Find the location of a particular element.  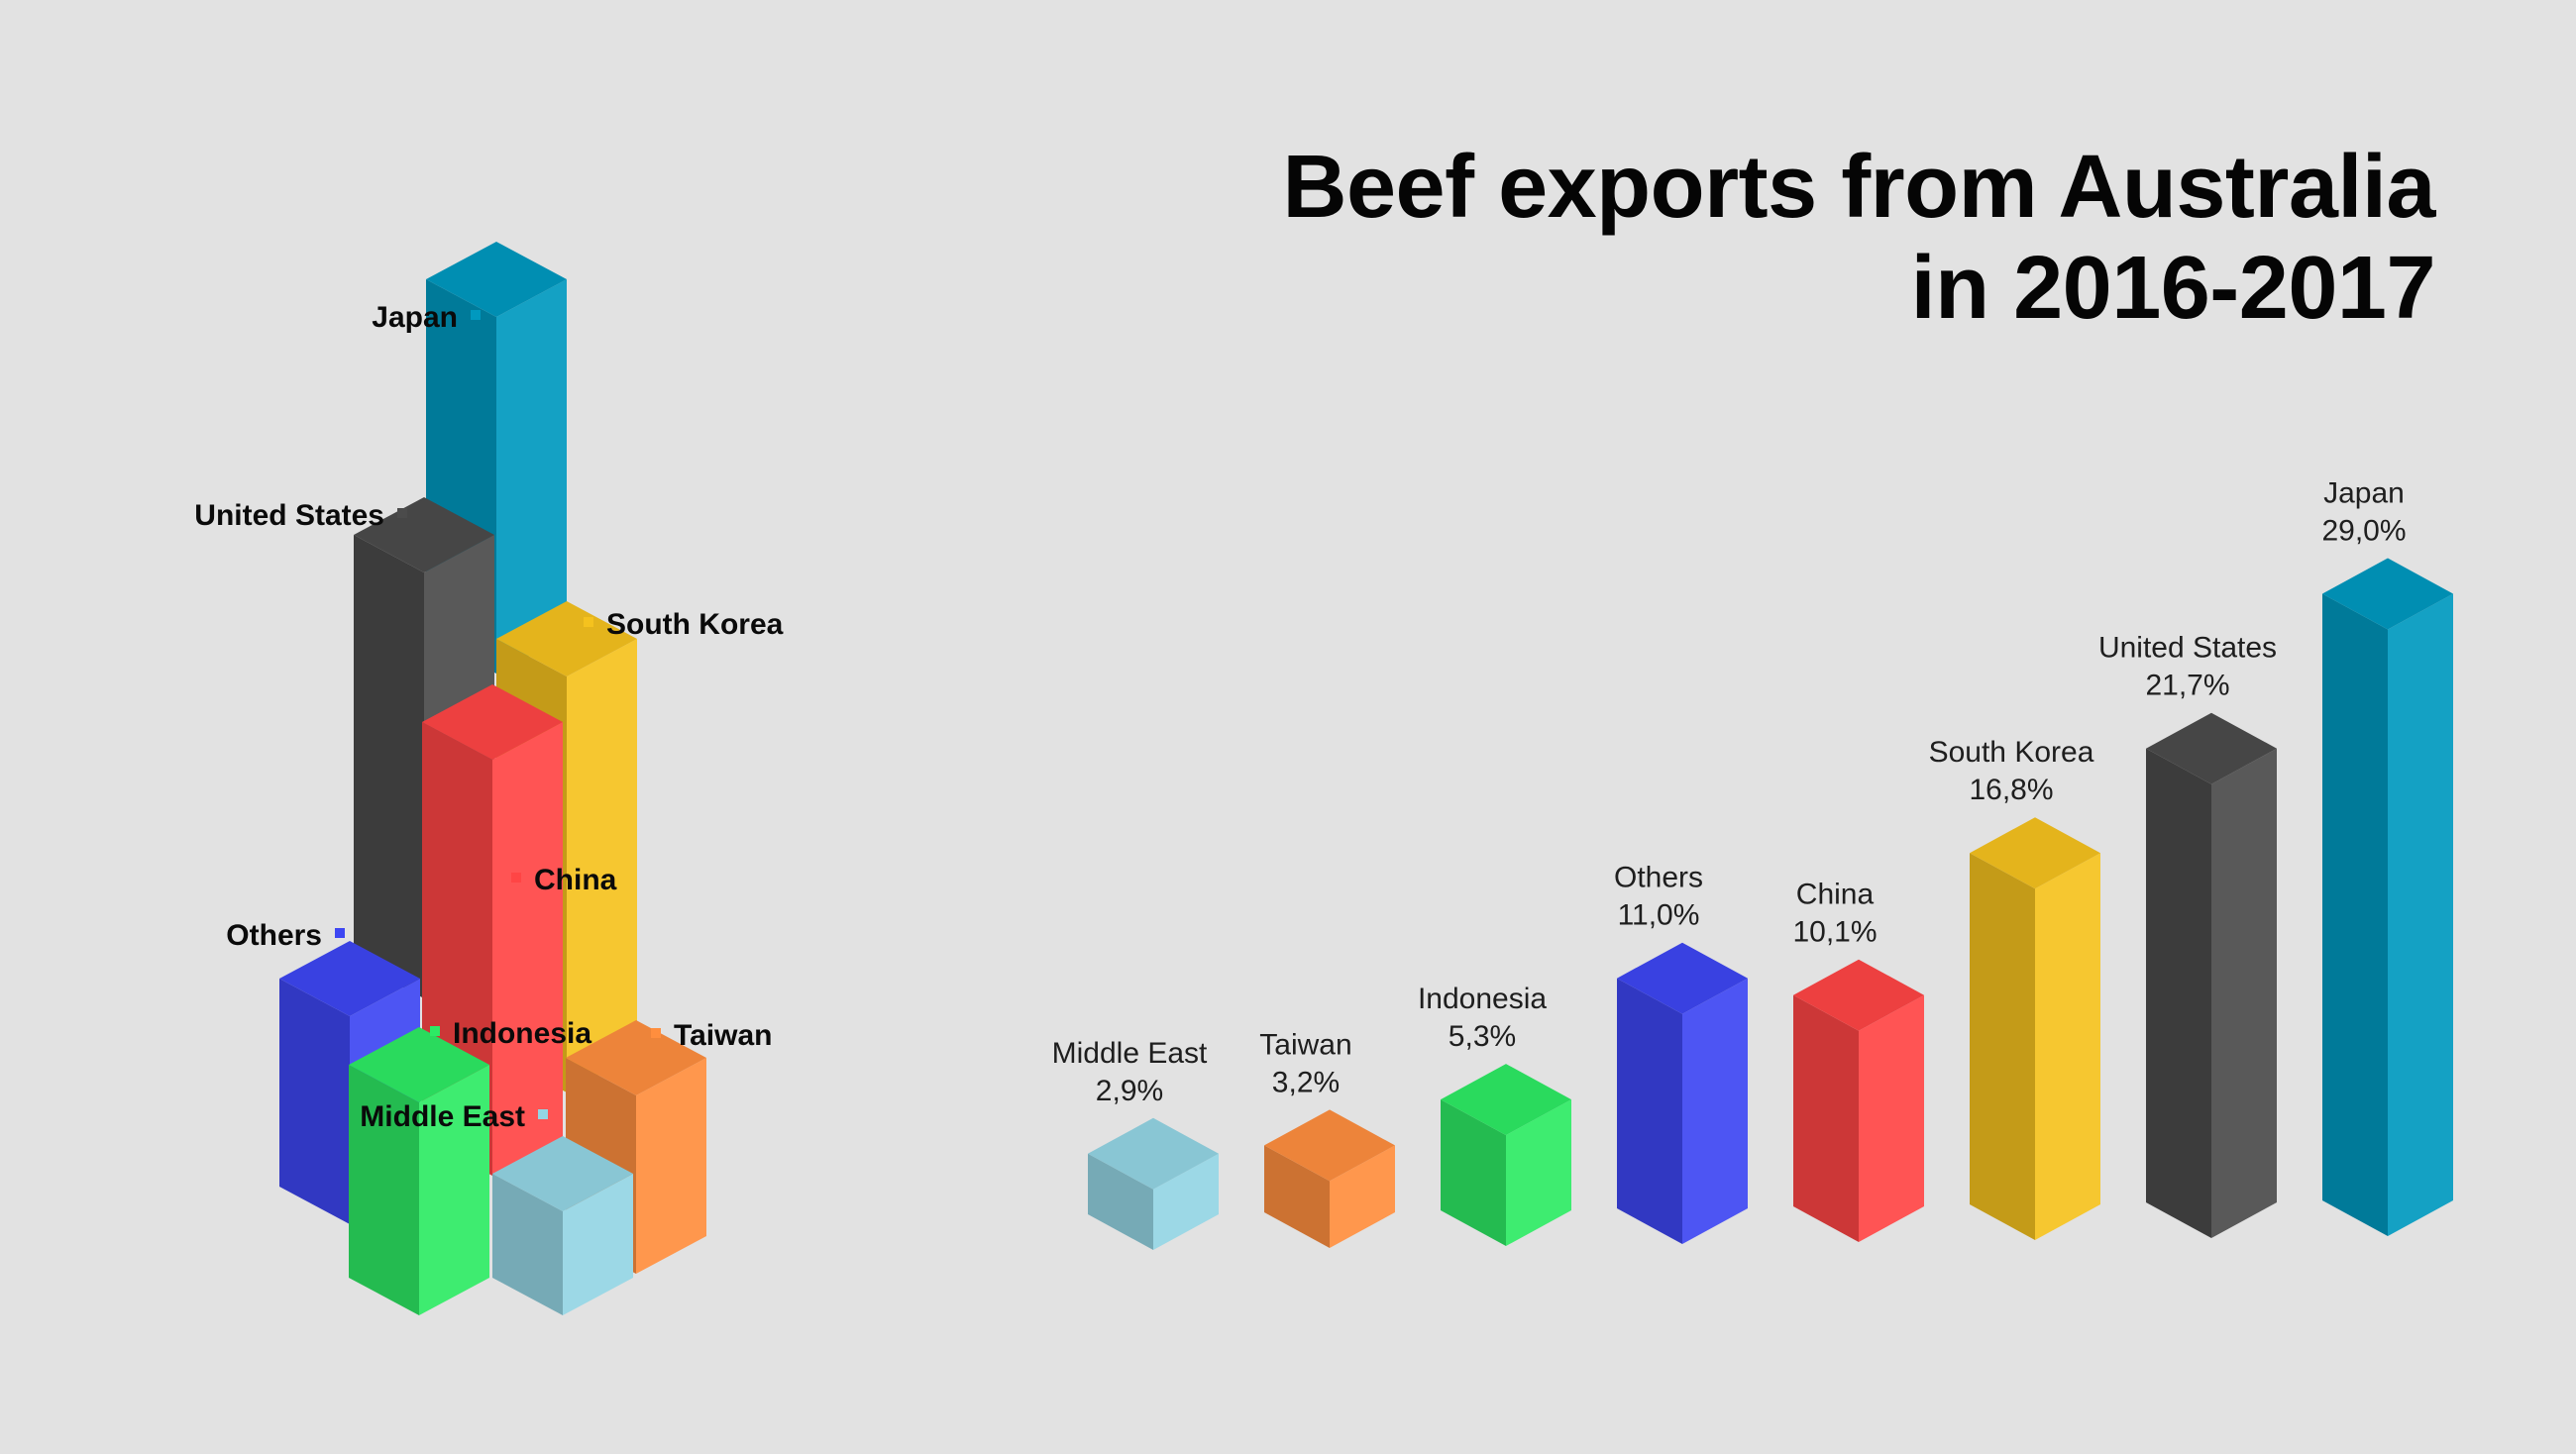

cluster-bar-middle-east-top-face is located at coordinates (562, 1173).